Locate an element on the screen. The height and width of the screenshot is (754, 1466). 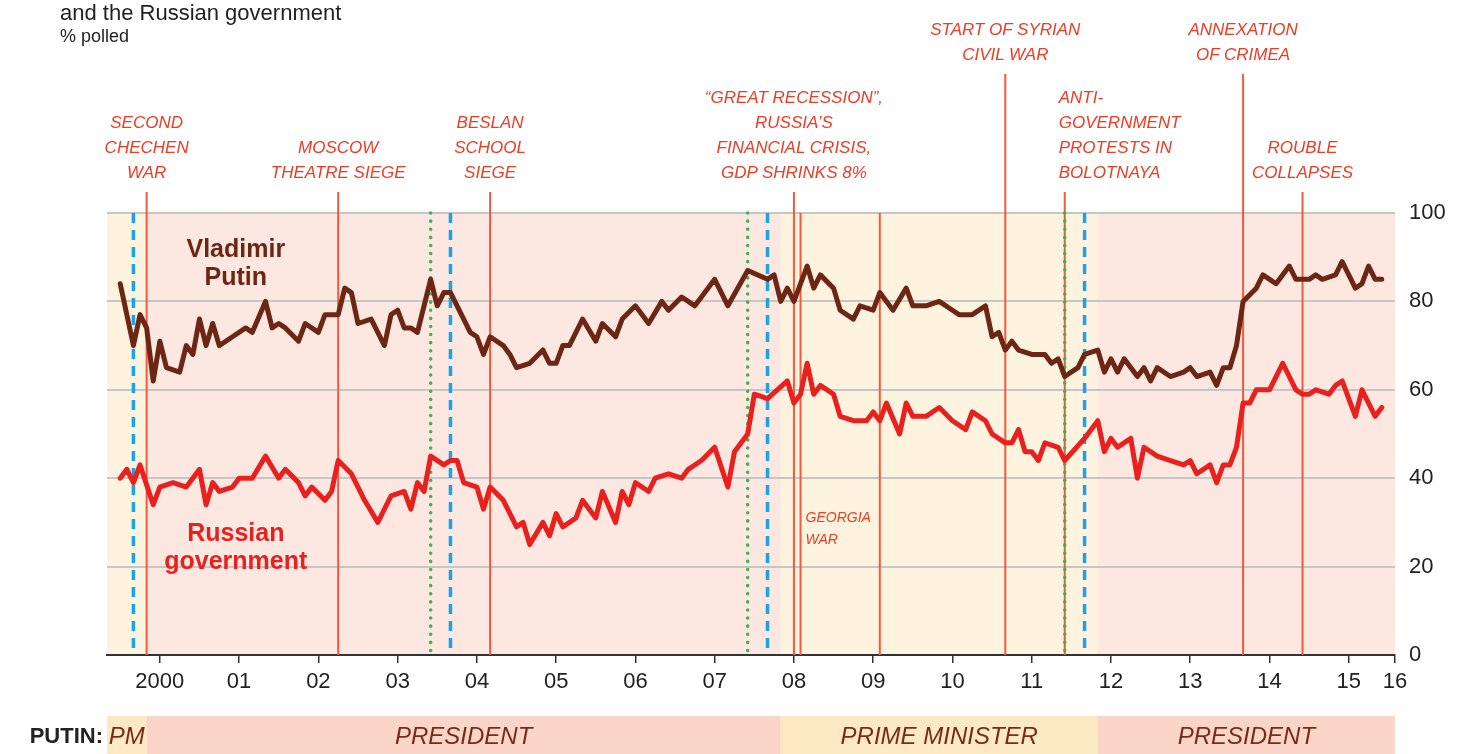
series-label: Russian government is located at coordinates (236, 545).